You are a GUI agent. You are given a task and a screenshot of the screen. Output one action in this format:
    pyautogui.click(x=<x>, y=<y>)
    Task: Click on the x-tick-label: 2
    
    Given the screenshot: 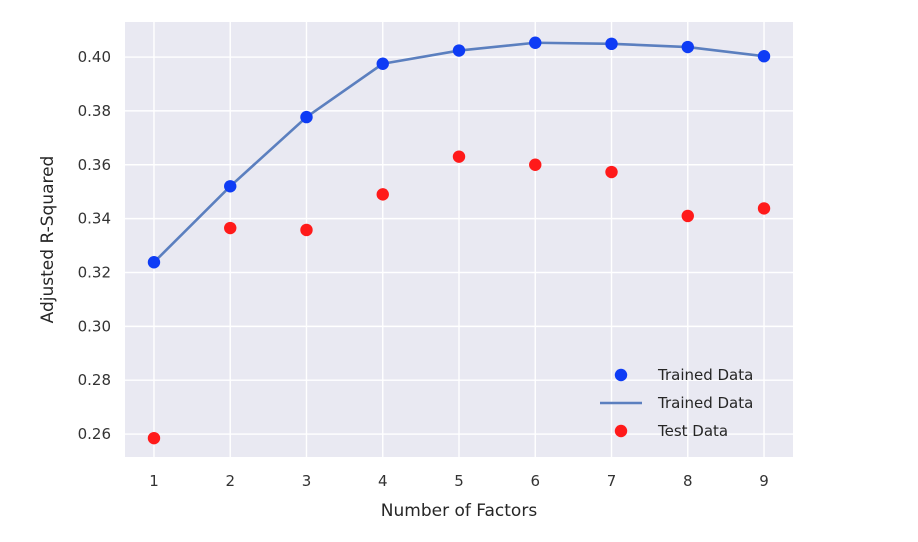 What is the action you would take?
    pyautogui.click(x=230, y=481)
    